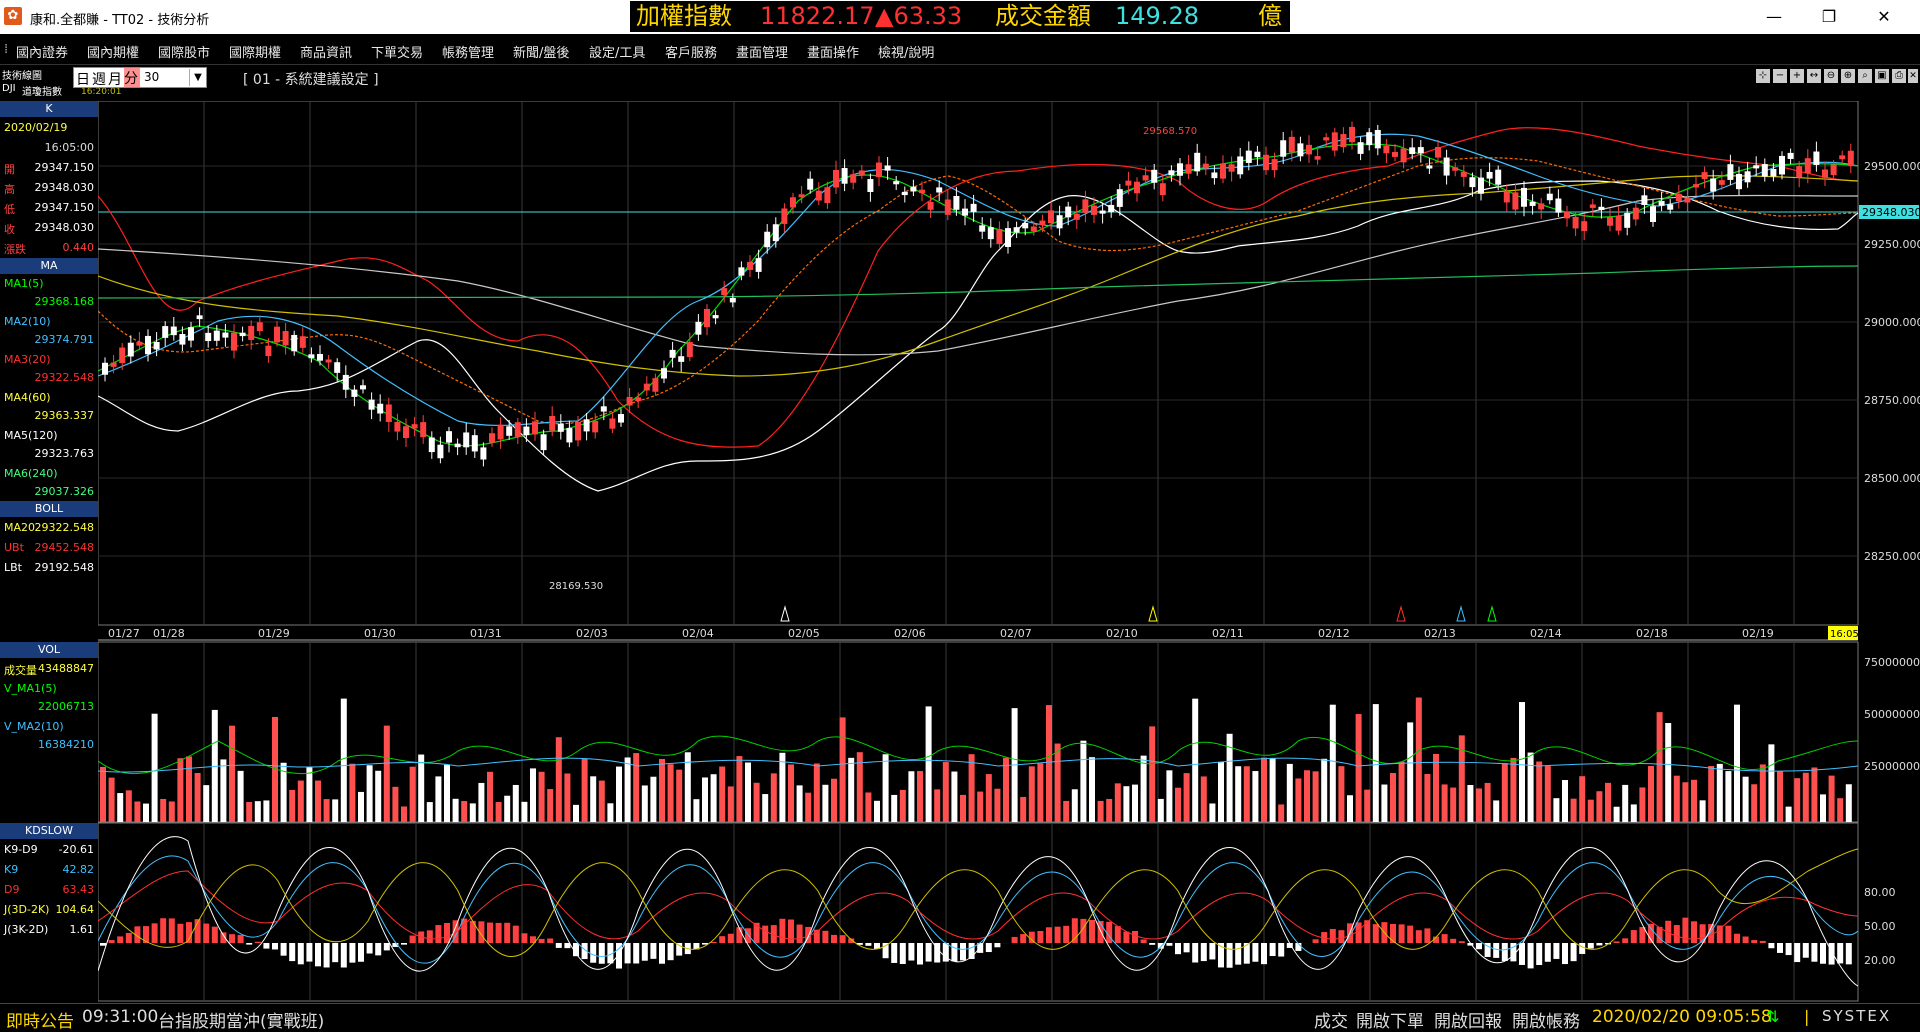  What do you see at coordinates (1848, 76) in the screenshot?
I see `magnify-in-icon: ⊕` at bounding box center [1848, 76].